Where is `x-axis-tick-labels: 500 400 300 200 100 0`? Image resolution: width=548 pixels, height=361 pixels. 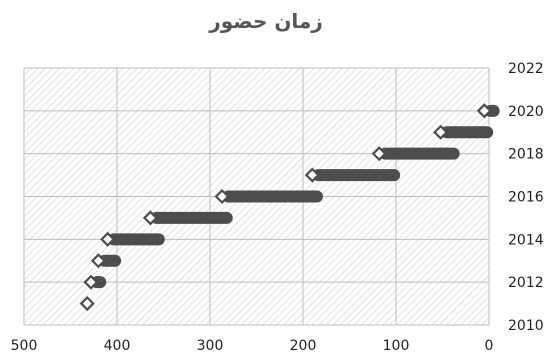
x-axis-tick-labels: 500 400 300 200 100 0 is located at coordinates (252, 346).